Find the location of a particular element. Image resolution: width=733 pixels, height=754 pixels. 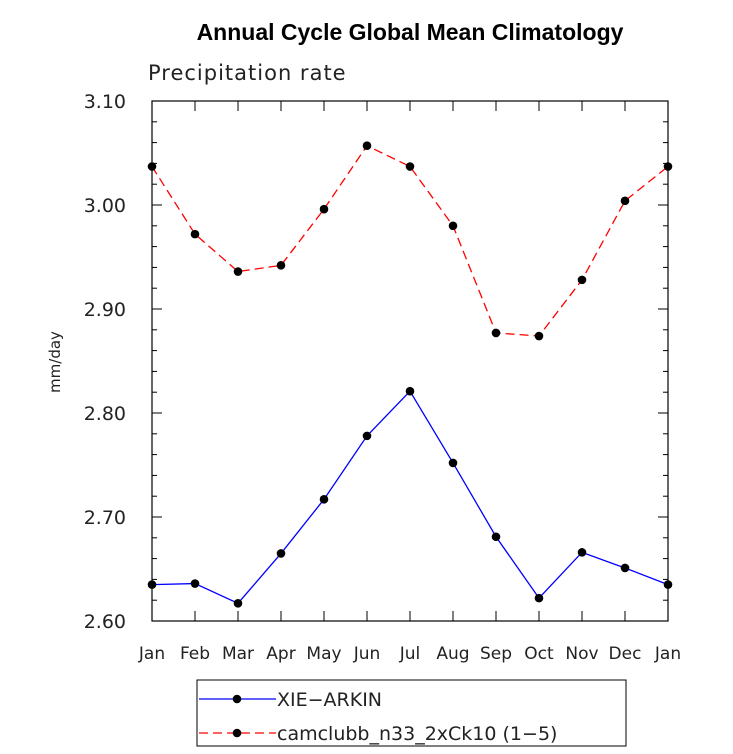

legend-label-2: camclubb_n33_2xCk10 (1−5) is located at coordinates (417, 734).